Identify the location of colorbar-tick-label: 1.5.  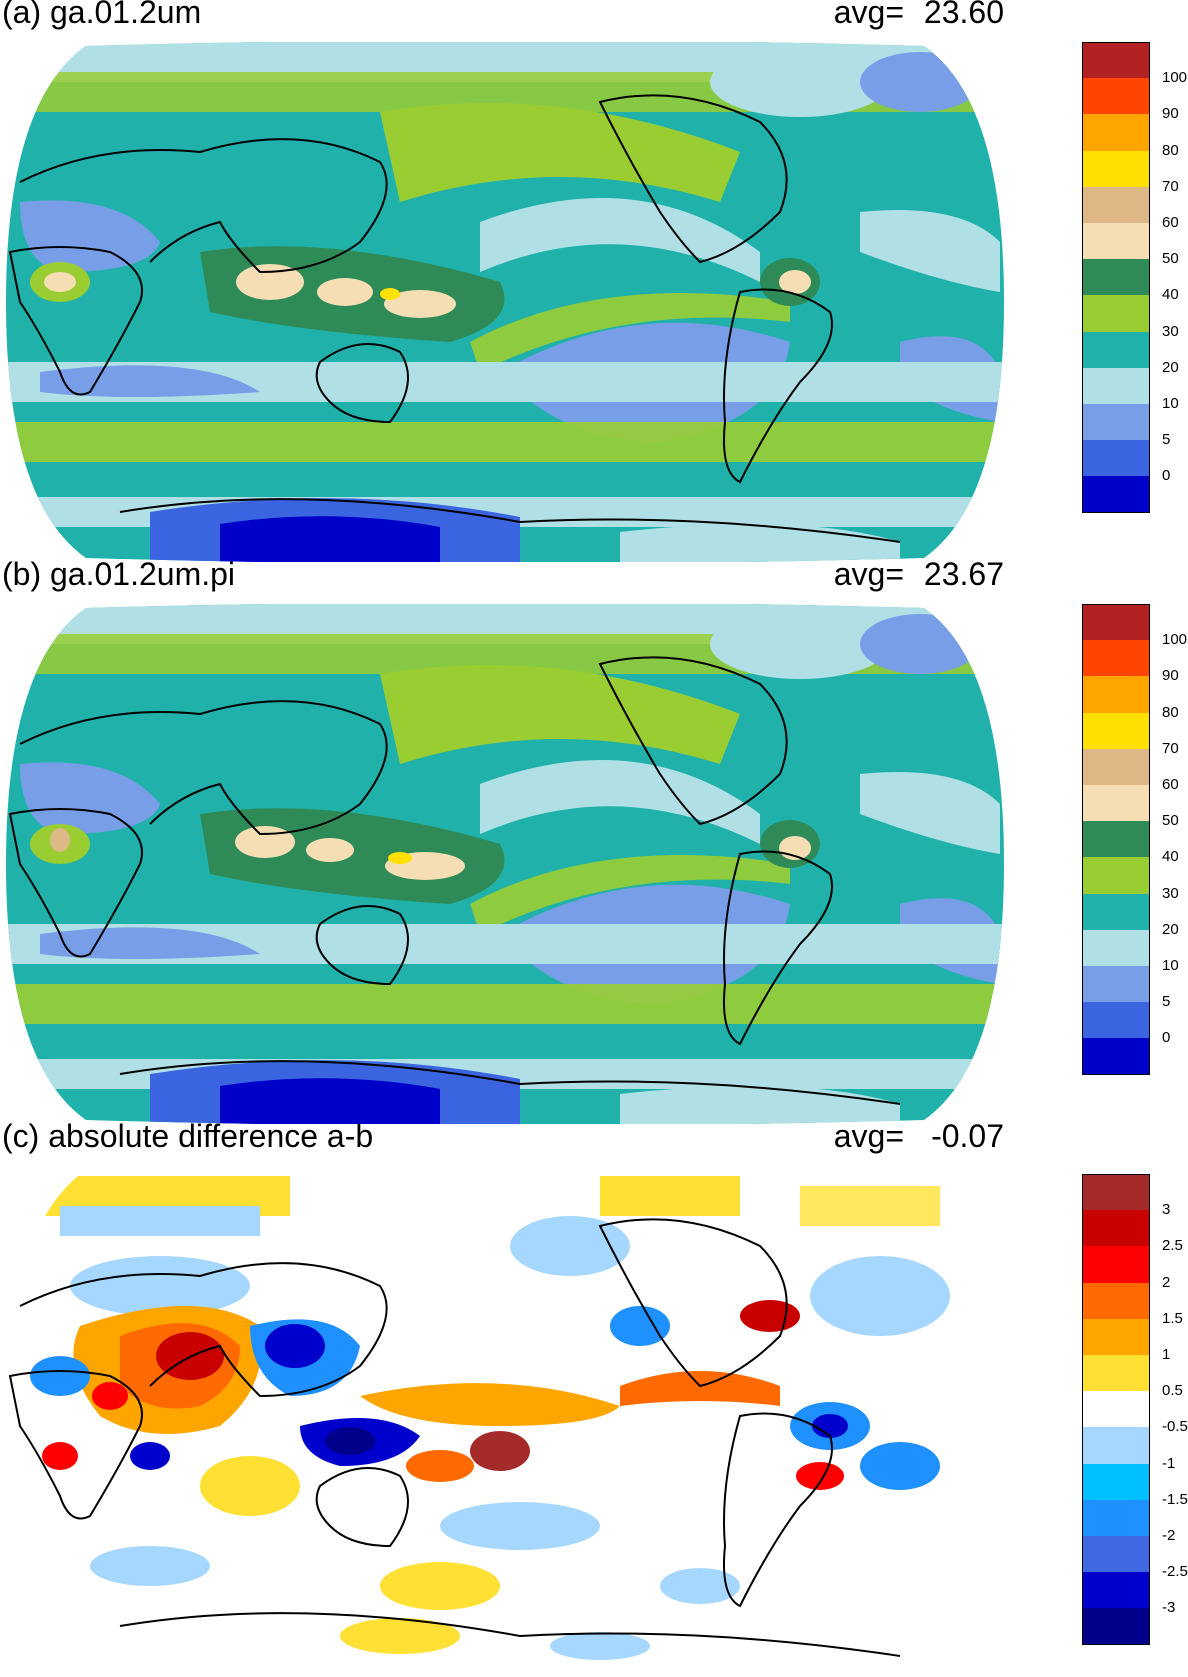
(1172, 1318).